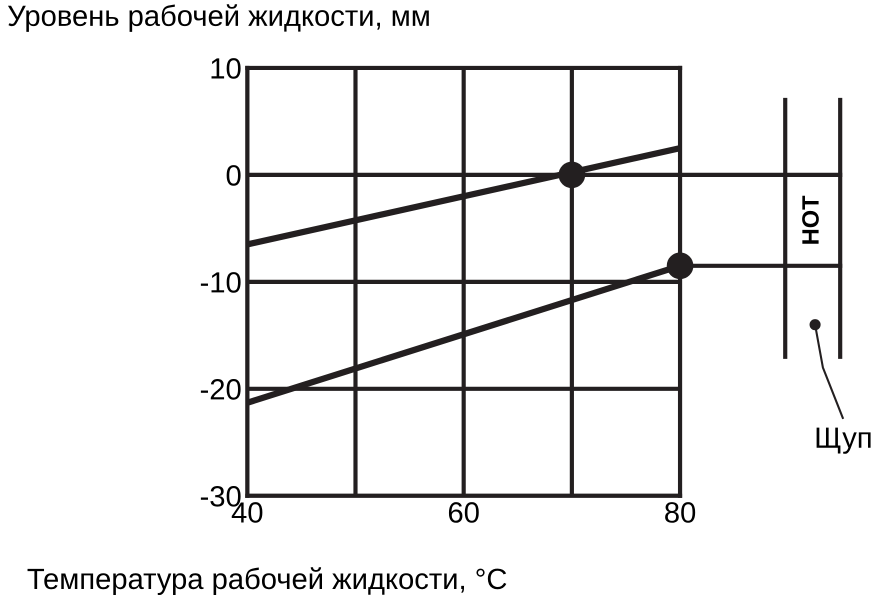 Image resolution: width=896 pixels, height=601 pixels. Describe the element at coordinates (220, 282) in the screenshot. I see `y-tick-label: -10` at that location.